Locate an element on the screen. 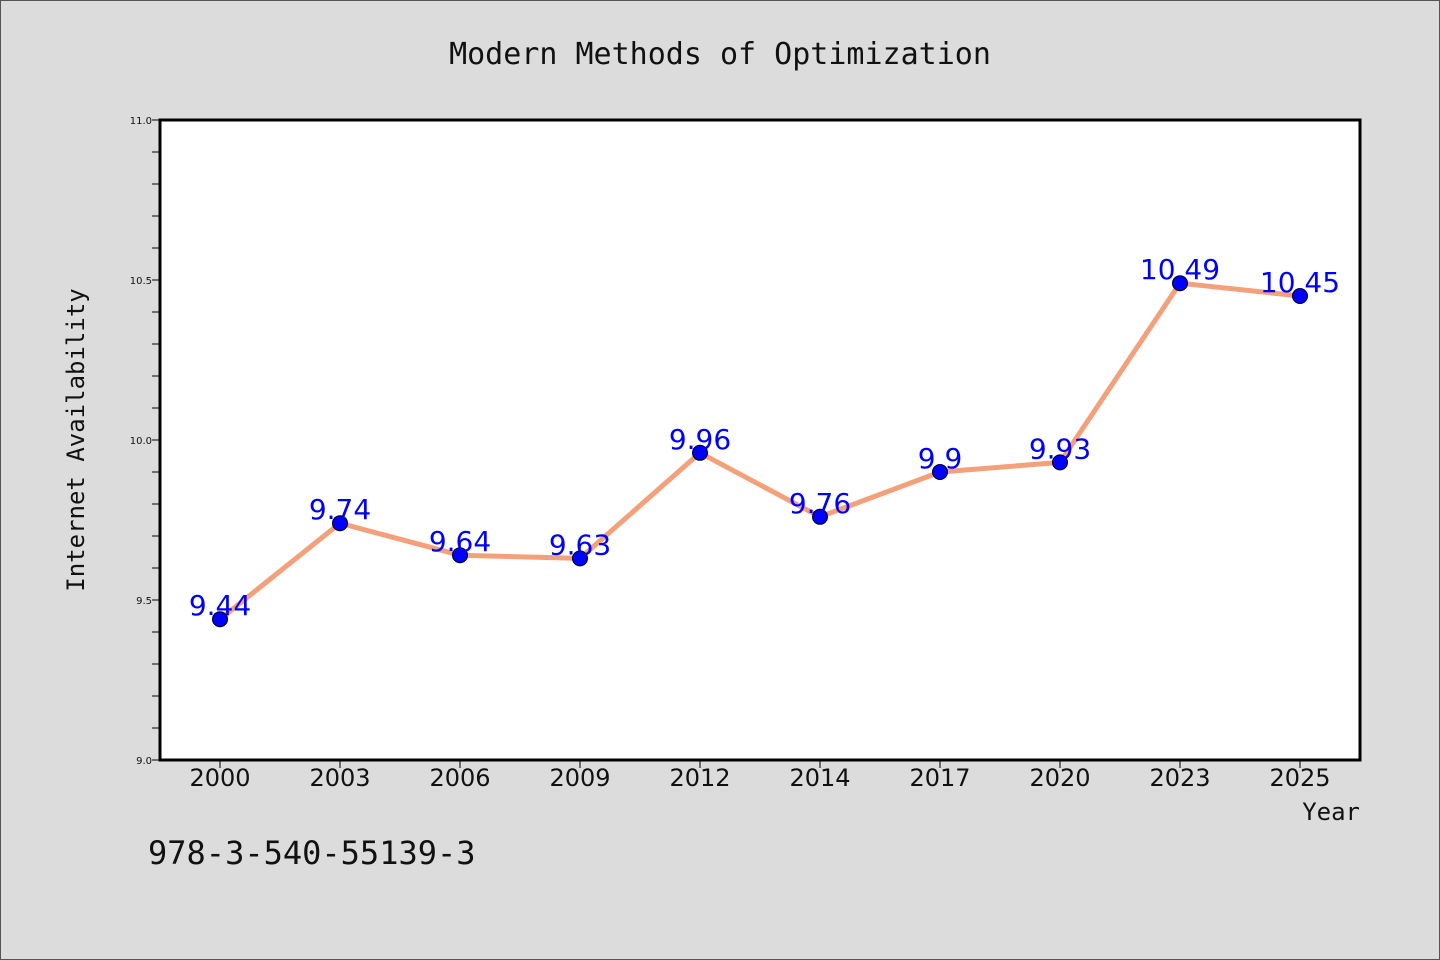 This screenshot has width=1440, height=960. y-axis-ticks: 9.0 9.5 10.0 10.5 11.0 is located at coordinates (145, 441).